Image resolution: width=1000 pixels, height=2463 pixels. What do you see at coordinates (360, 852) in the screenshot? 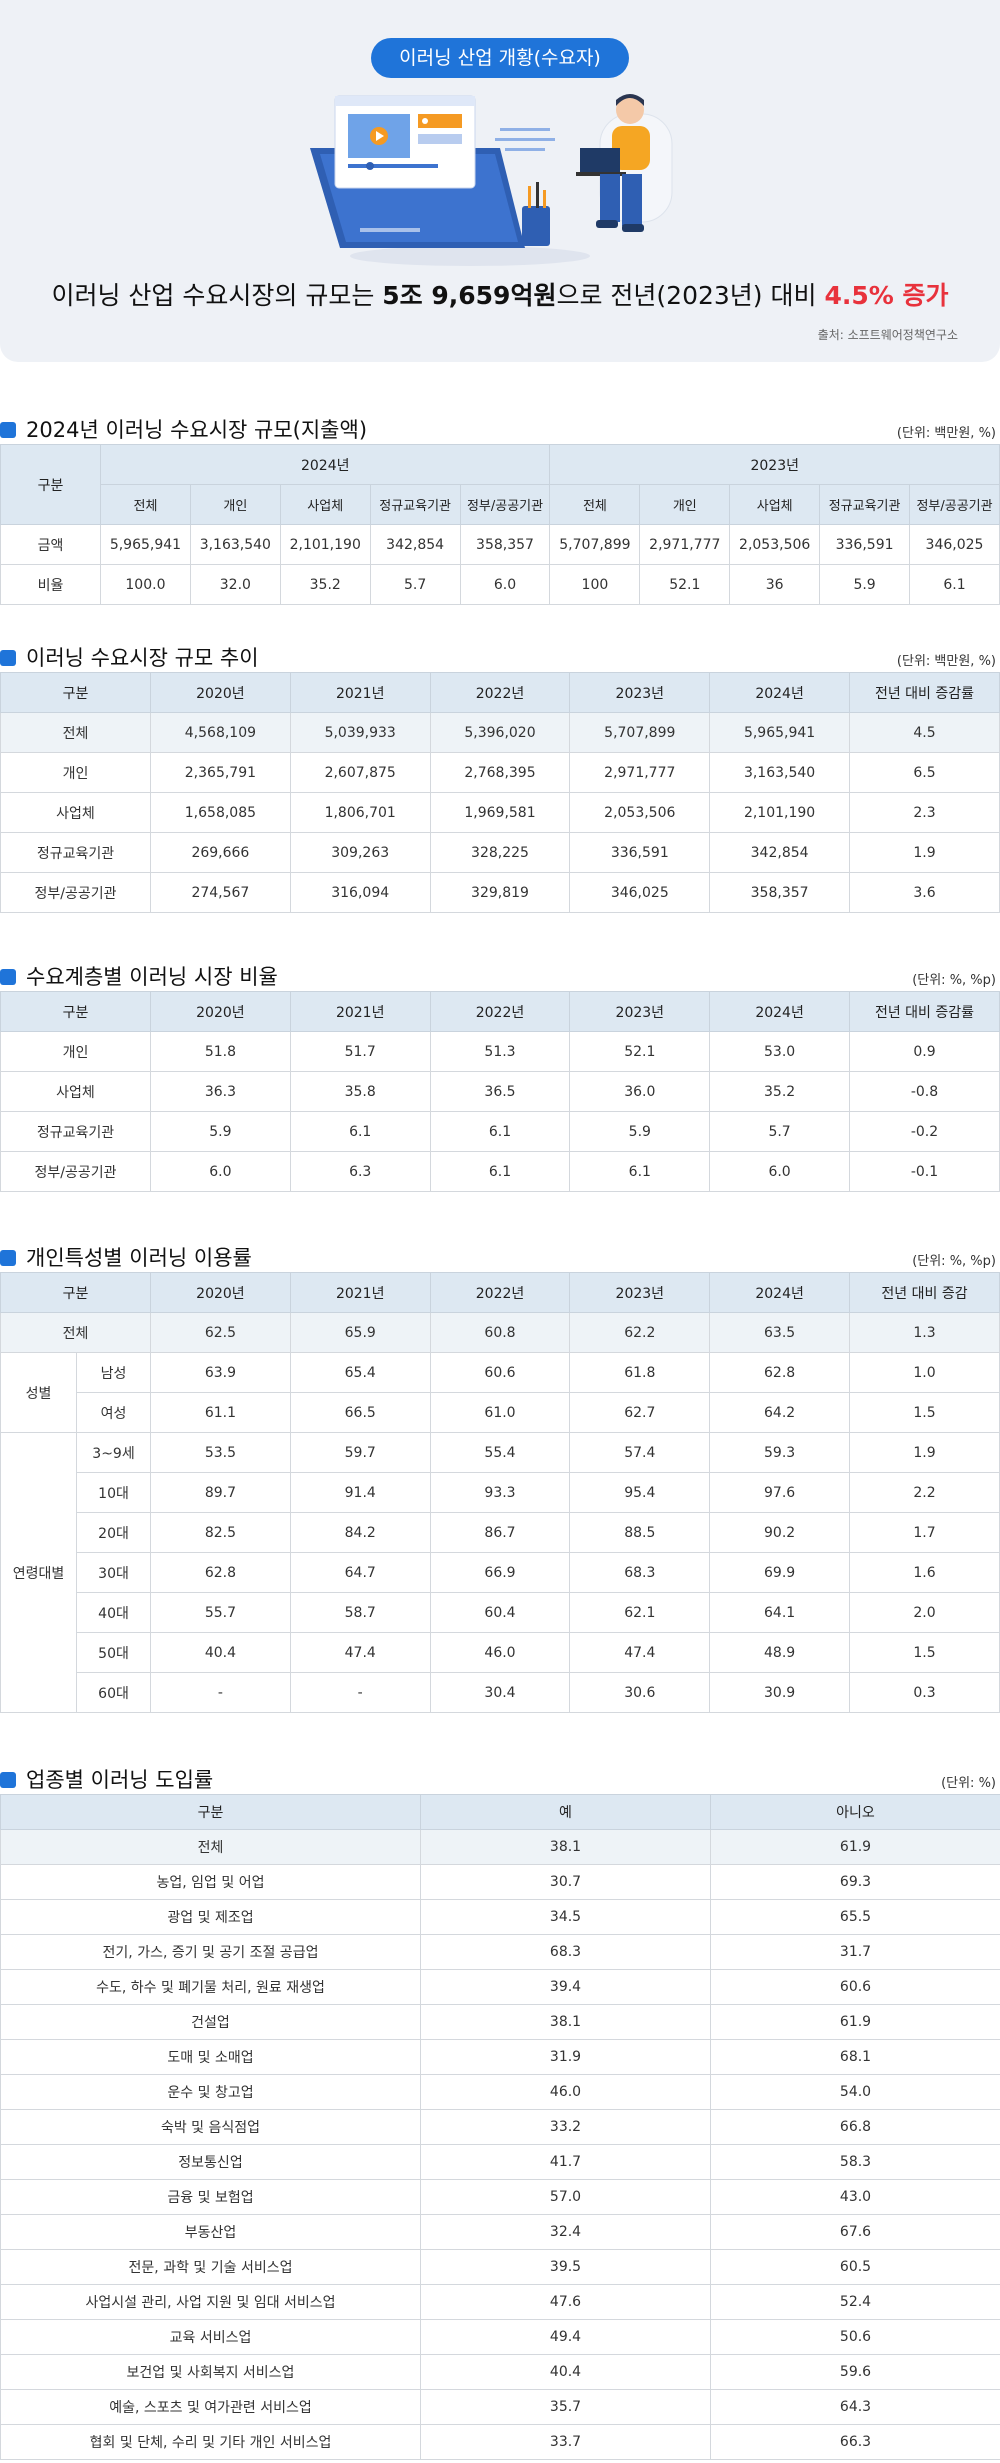
I see `data-cell: 309,263` at bounding box center [360, 852].